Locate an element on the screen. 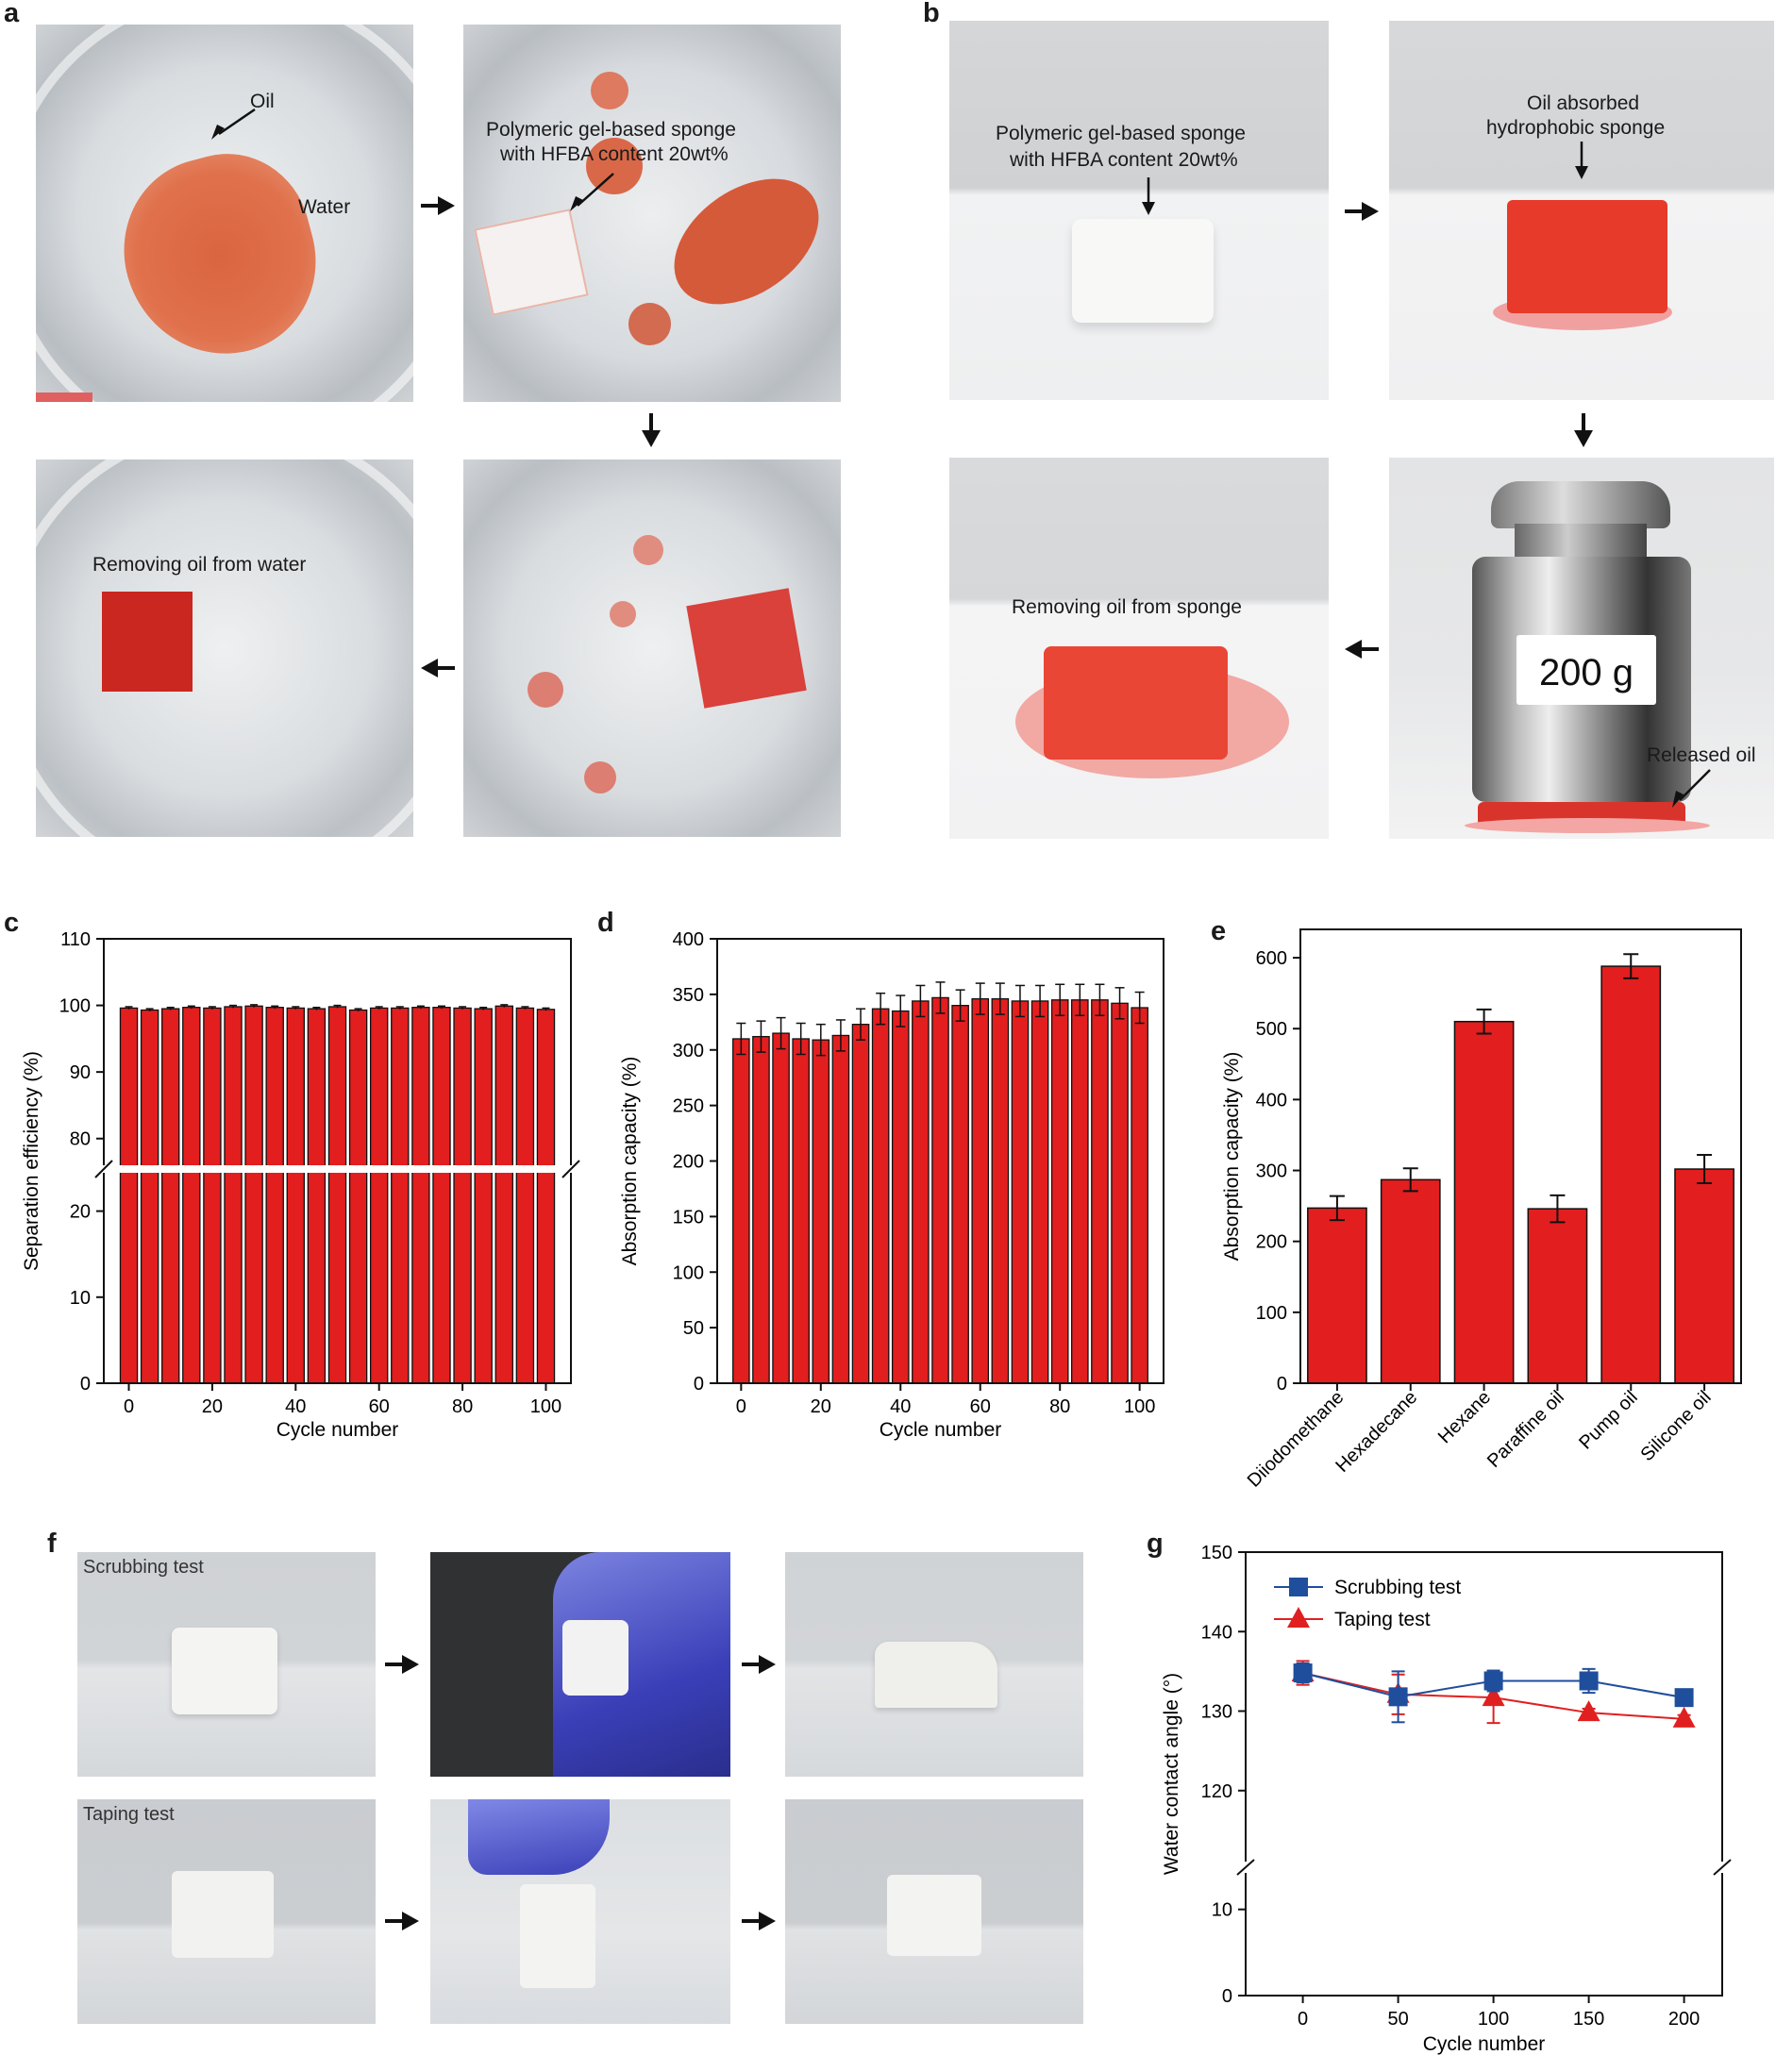  y-axis-title: Water contact angle (°) is located at coordinates (1171, 1774).